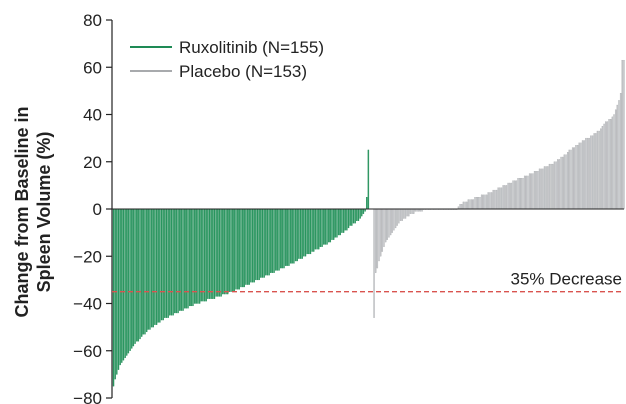 The height and width of the screenshot is (404, 626). Describe the element at coordinates (97, 209) in the screenshot. I see `y-tick-label: 0` at that location.